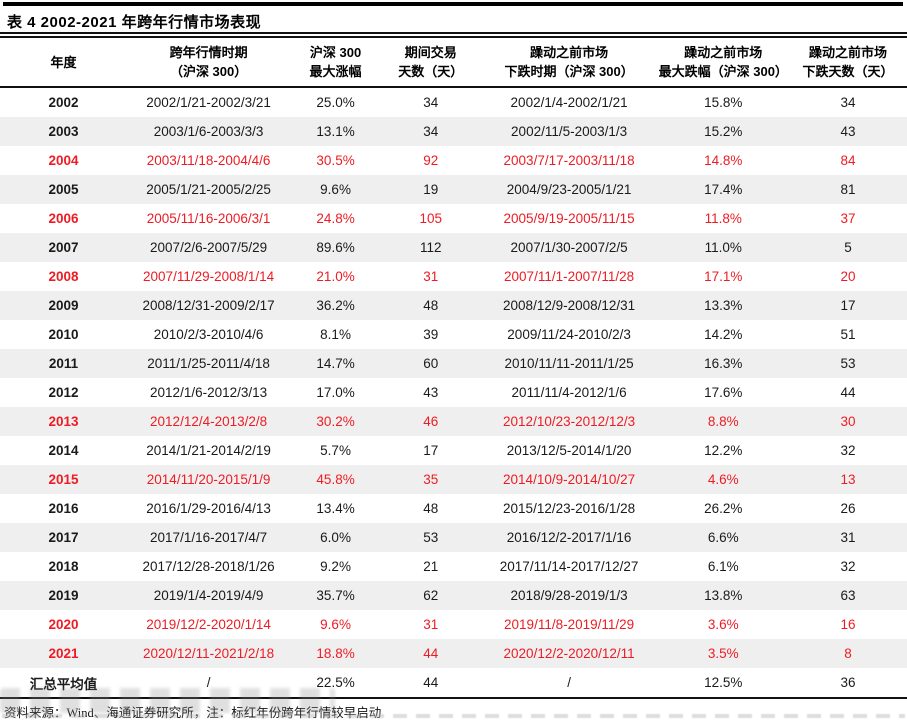 This screenshot has width=907, height=721. Describe the element at coordinates (723, 450) in the screenshot. I see `cell-pre_drop: 12.2%` at that location.